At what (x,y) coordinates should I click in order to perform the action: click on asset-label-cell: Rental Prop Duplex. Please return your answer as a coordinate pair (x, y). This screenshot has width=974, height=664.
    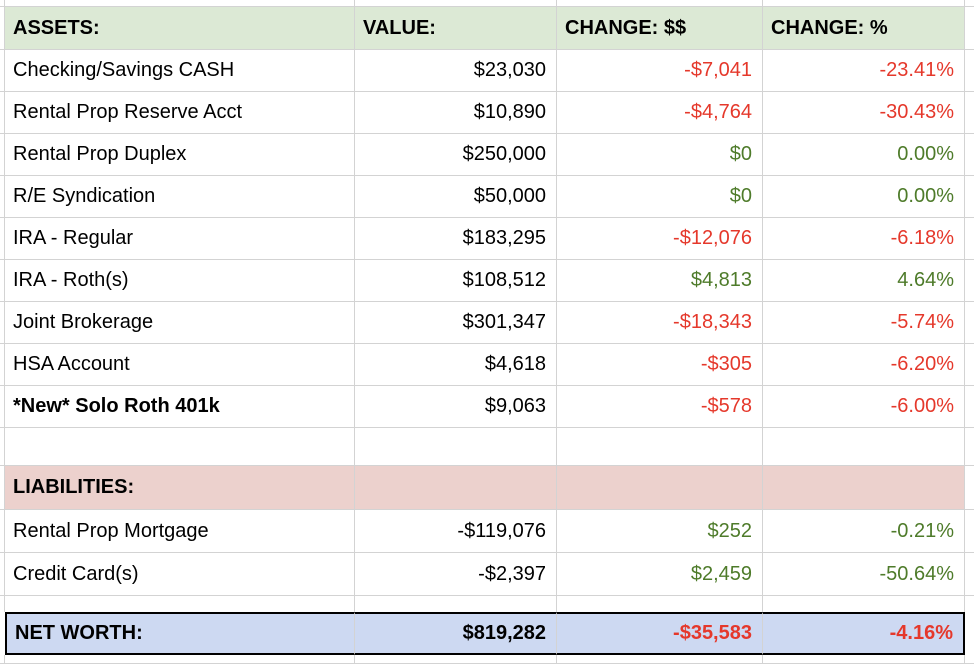
    Looking at the image, I should click on (180, 155).